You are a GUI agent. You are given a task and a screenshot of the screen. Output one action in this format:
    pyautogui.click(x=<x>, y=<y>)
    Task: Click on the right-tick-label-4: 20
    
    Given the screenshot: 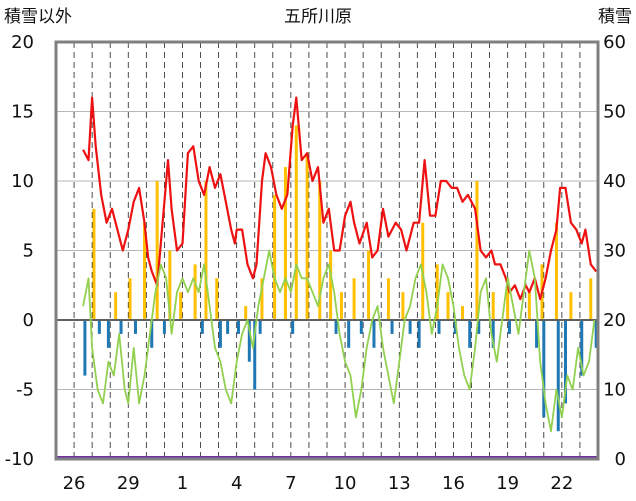 What is the action you would take?
    pyautogui.click(x=614, y=320)
    